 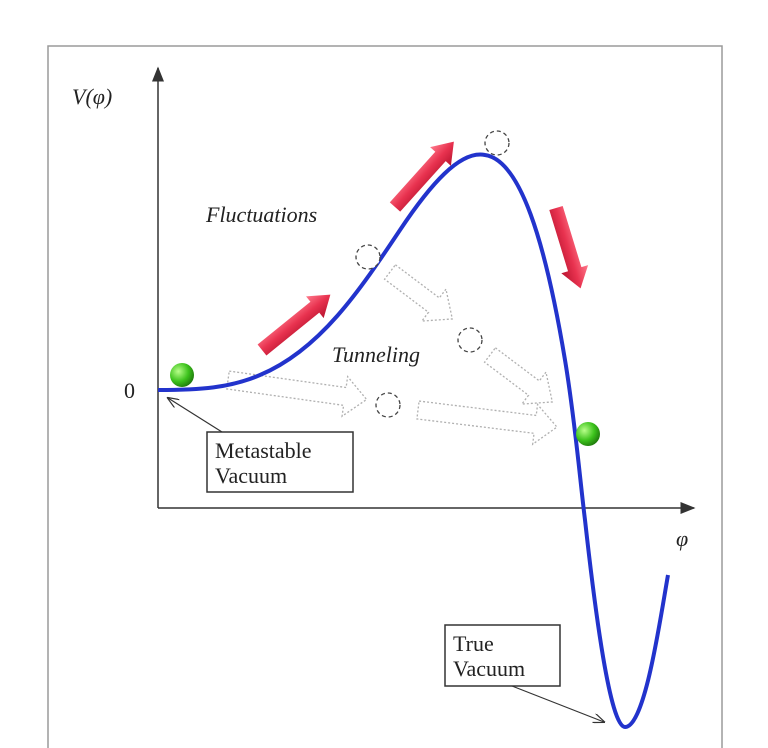 I want to click on tunneling-label: Tunneling, so click(x=376, y=354).